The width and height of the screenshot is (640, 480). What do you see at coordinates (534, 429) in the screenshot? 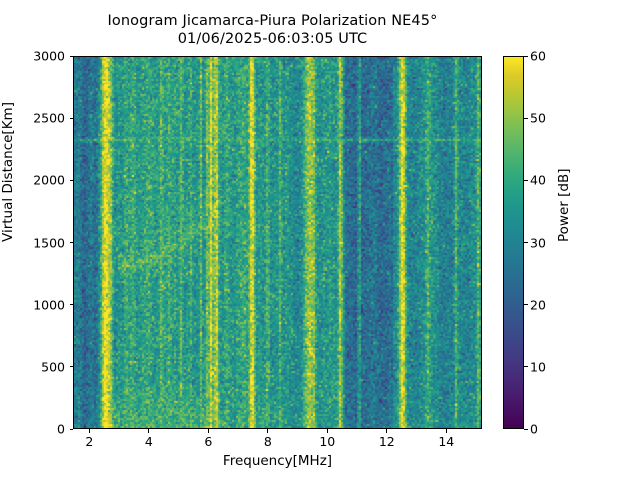
I see `colorbar-tick-label: 0` at bounding box center [534, 429].